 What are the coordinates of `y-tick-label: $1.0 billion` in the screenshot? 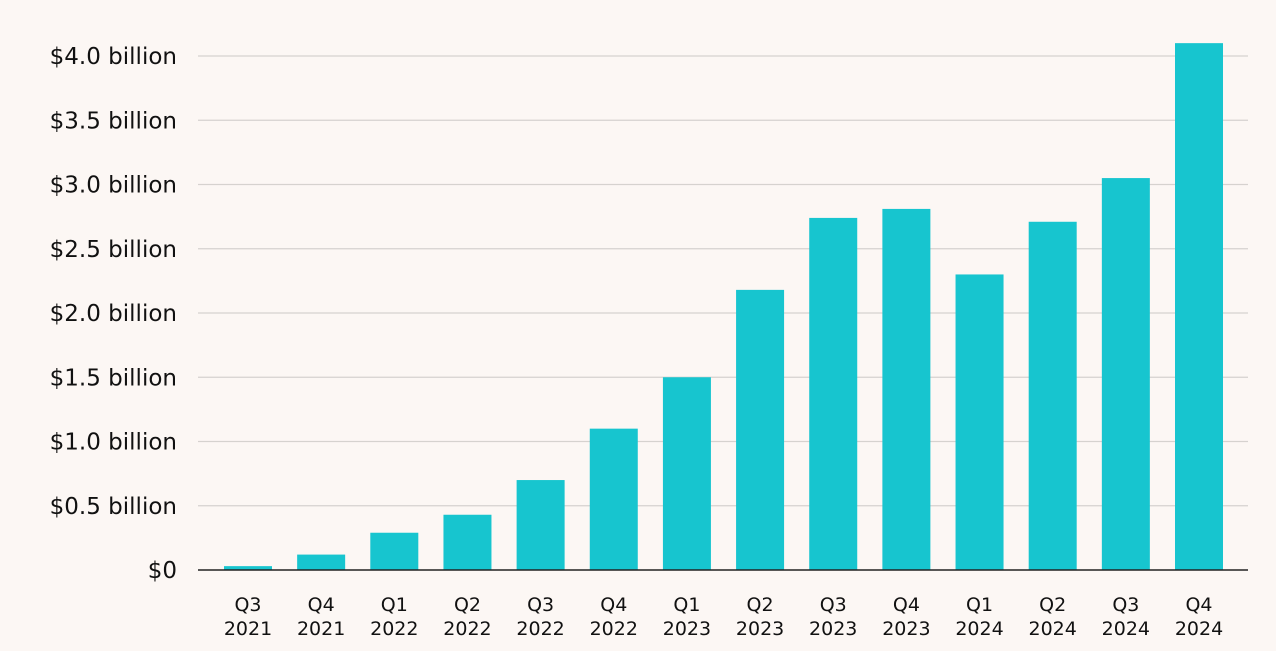 It's located at (113, 443).